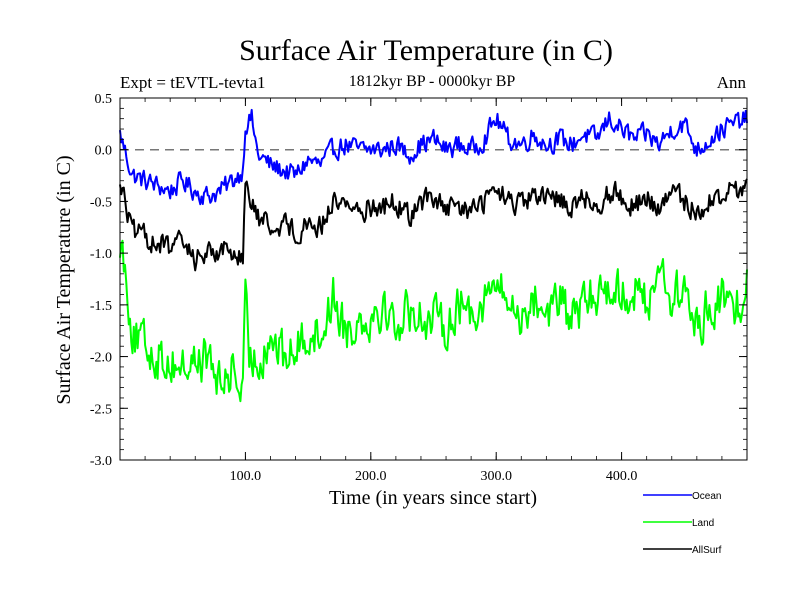  What do you see at coordinates (101, 254) in the screenshot?
I see `y-tick-label: -1.0` at bounding box center [101, 254].